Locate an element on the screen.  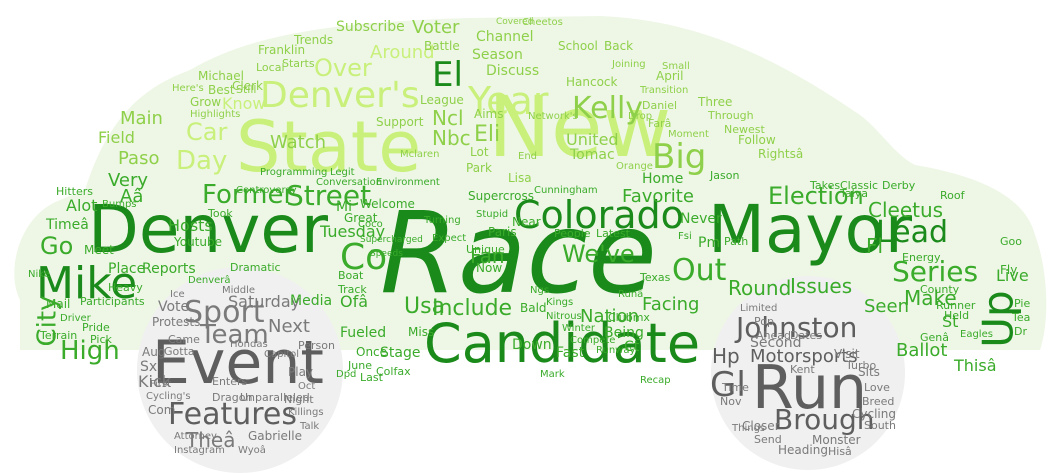
word-once: Once is located at coordinates (372, 352).